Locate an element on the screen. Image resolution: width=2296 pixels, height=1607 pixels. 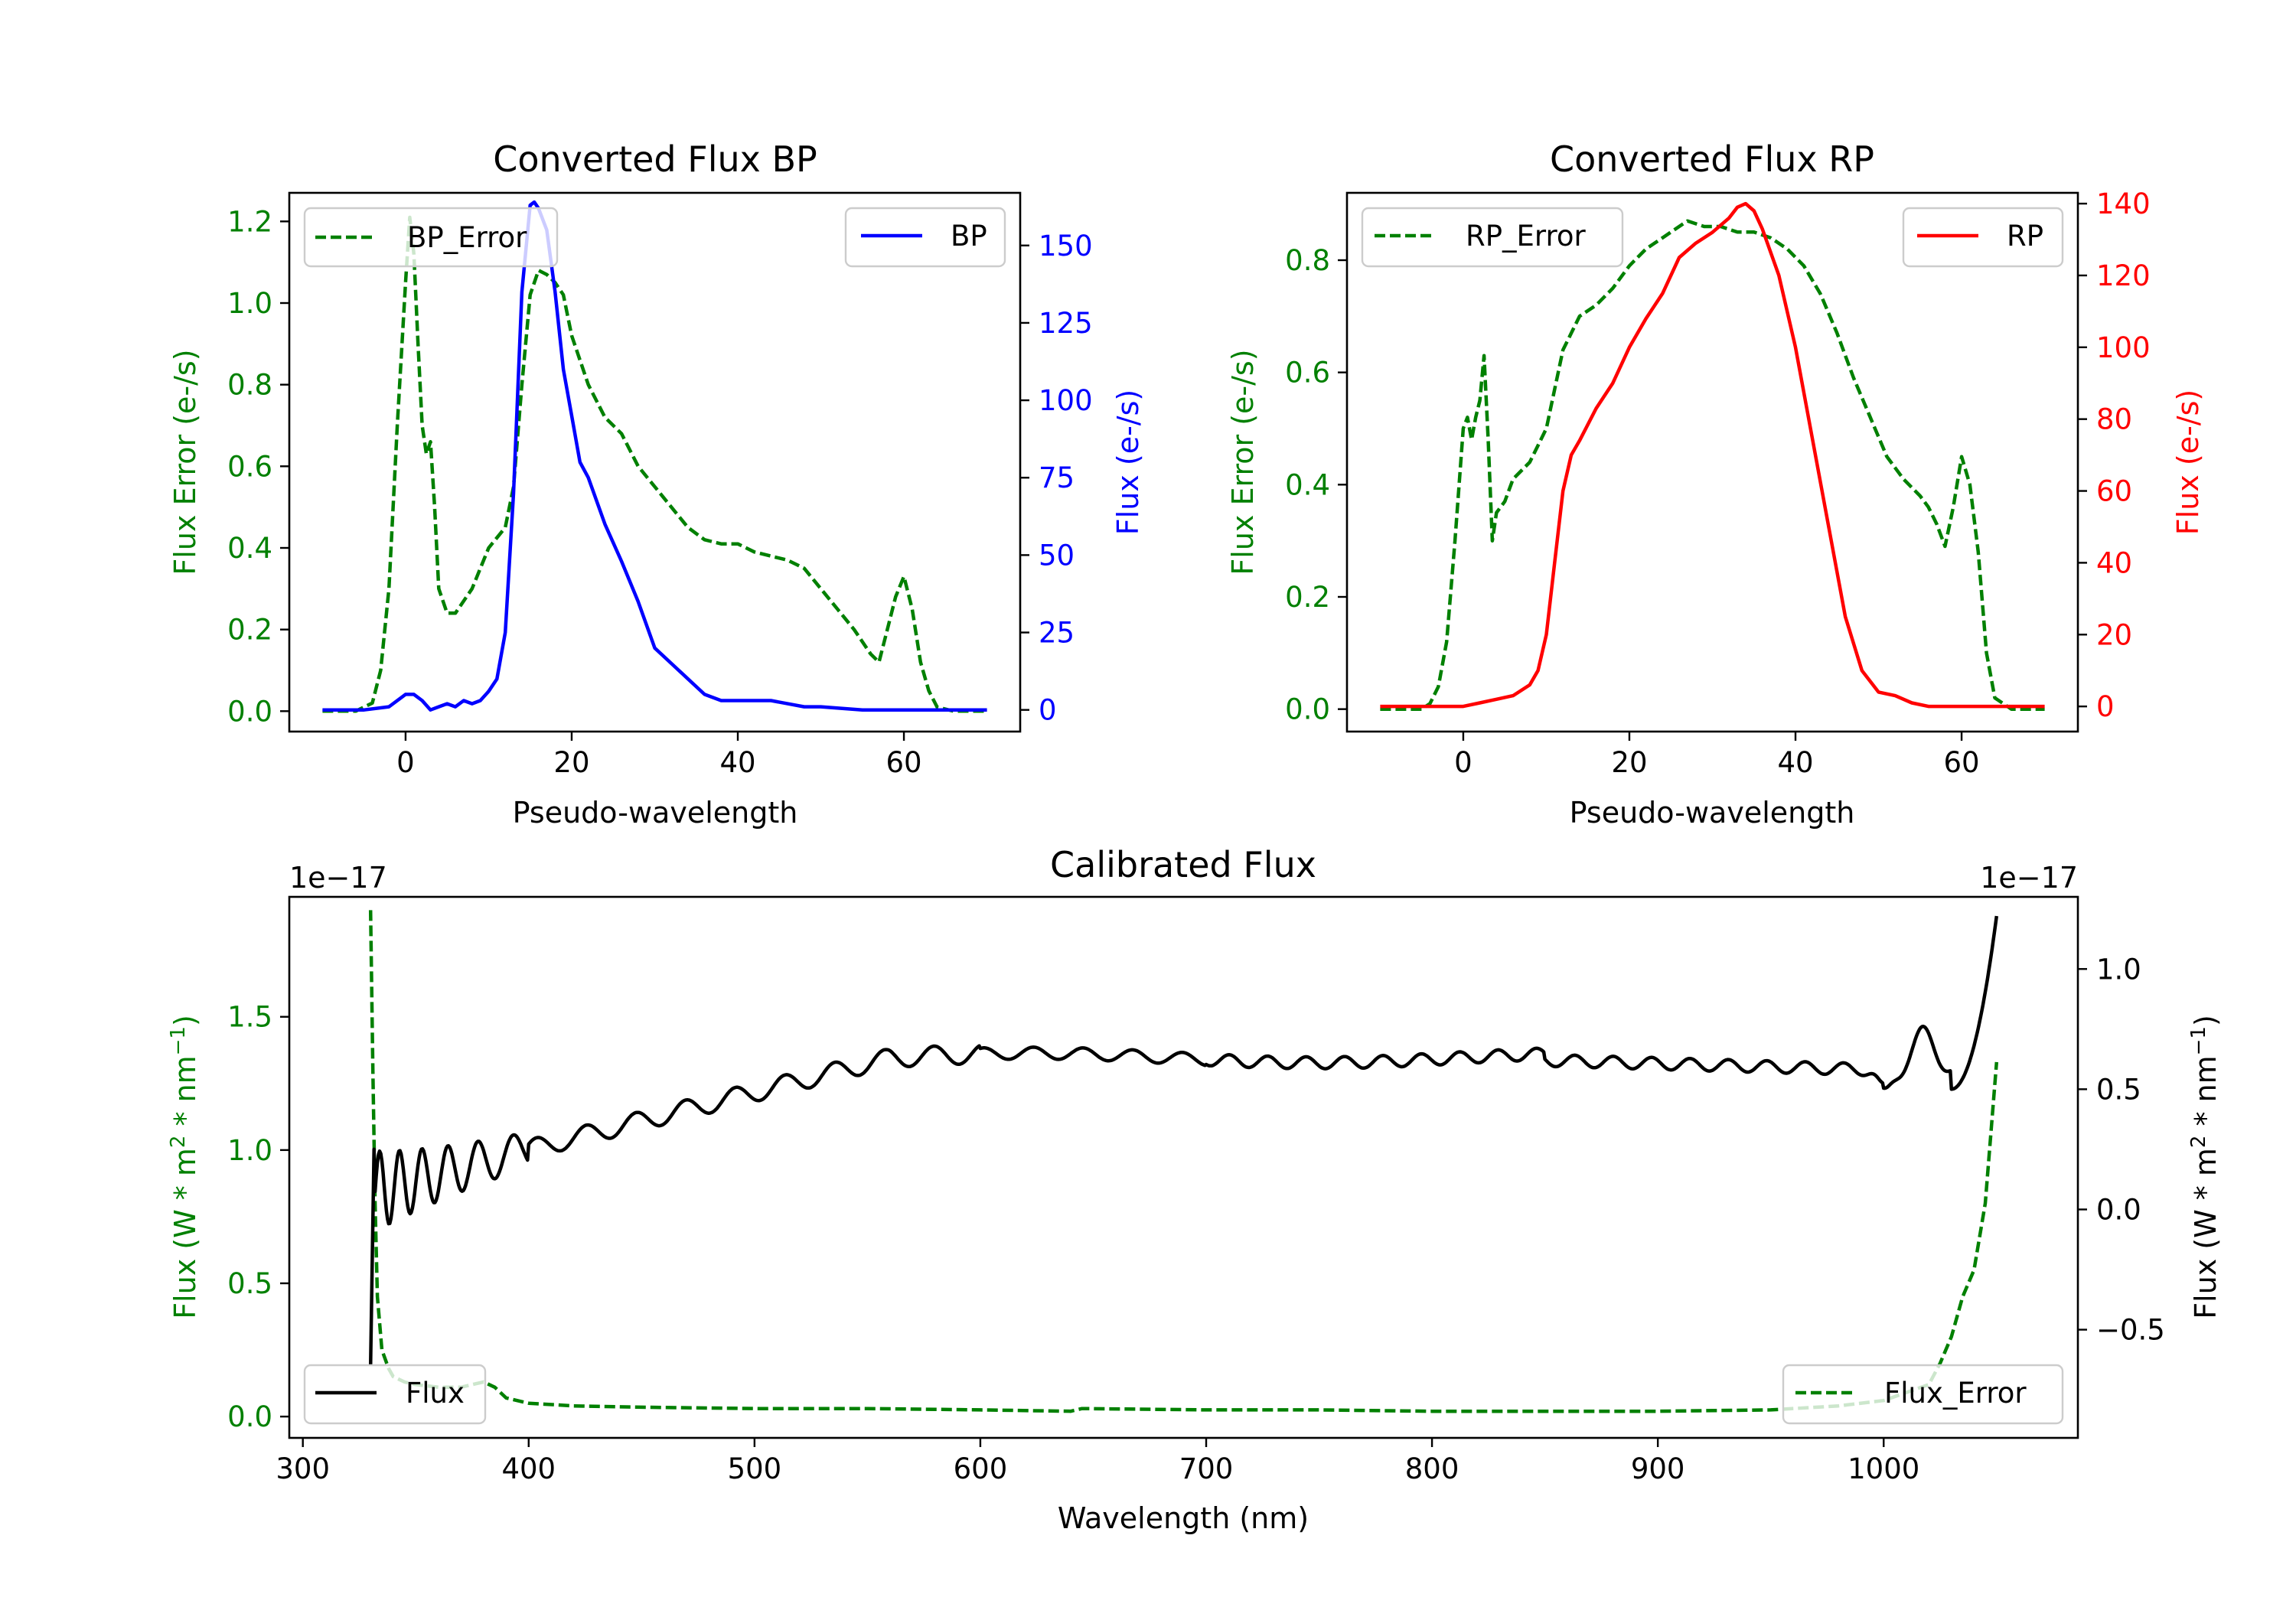
calibrated-left-y-tick-label: 1.5 is located at coordinates (249, 1017).